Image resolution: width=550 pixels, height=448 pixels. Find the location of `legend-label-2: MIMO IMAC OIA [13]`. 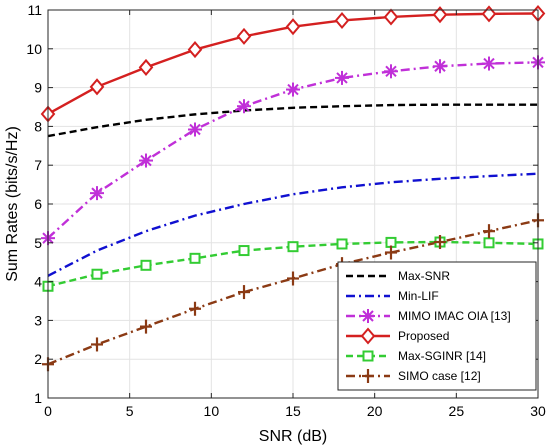

legend-label-2: MIMO IMAC OIA [13] is located at coordinates (454, 316).